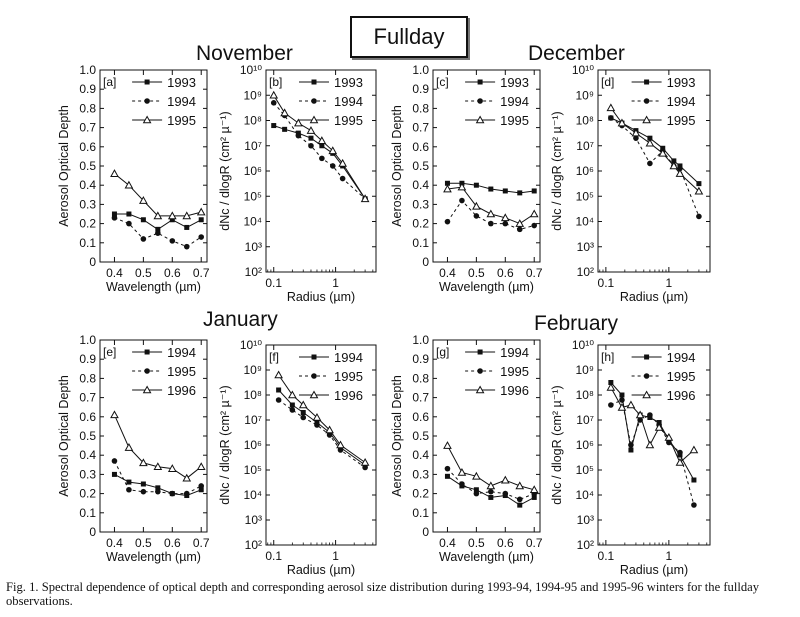 This screenshot has width=800, height=617. Describe the element at coordinates (514, 371) in the screenshot. I see `legend-label: 1995` at that location.